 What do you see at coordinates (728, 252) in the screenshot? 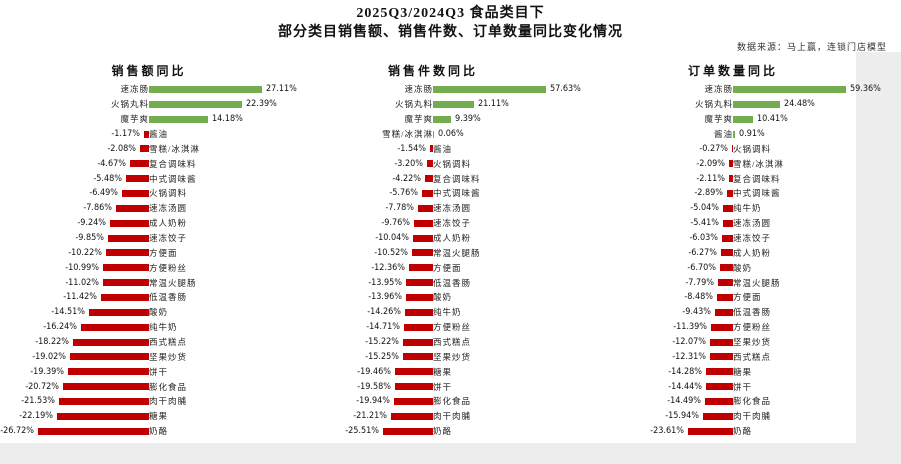
I see `bar-row: -6.27% 成人奶粉` at bounding box center [728, 252].